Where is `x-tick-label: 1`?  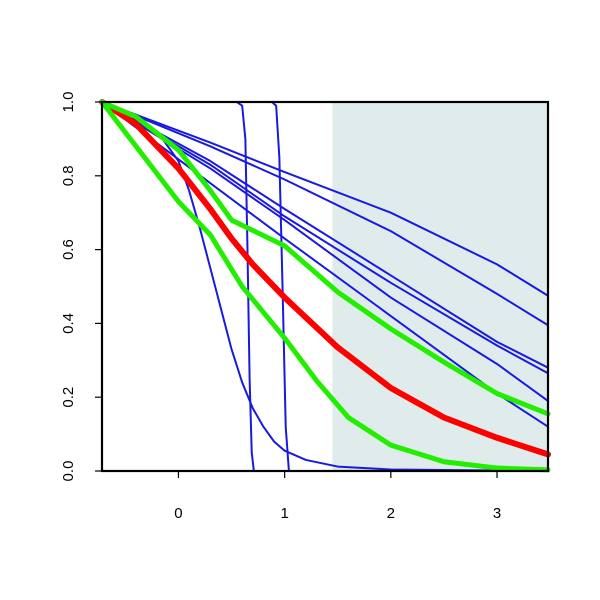 x-tick-label: 1 is located at coordinates (284, 513).